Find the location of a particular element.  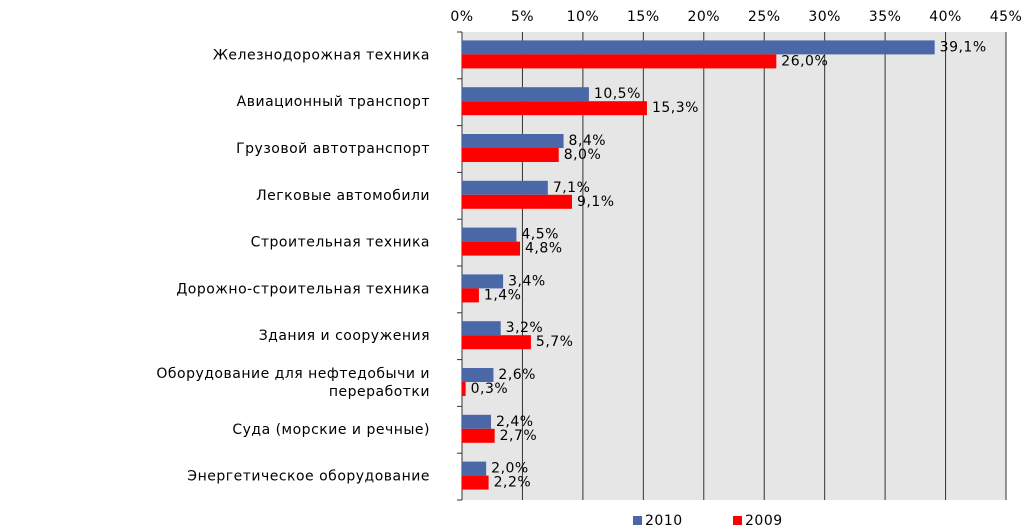

value-label: 1,4% is located at coordinates (503, 295).